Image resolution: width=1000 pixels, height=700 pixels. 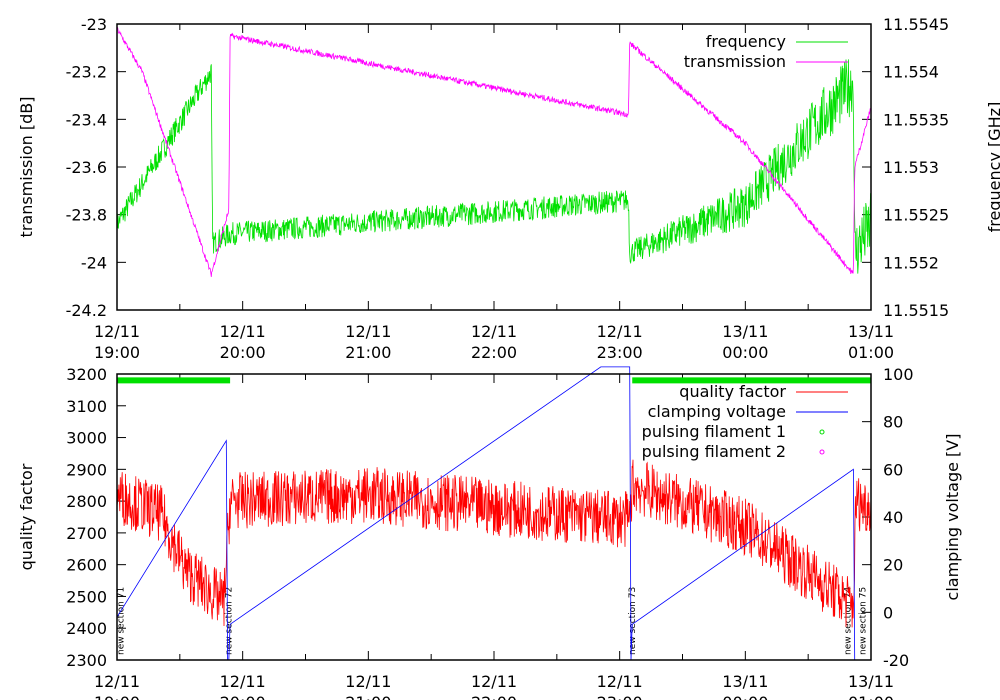 What do you see at coordinates (732, 391) in the screenshot?
I see `legend-label-quality-factor: quality factor` at bounding box center [732, 391].